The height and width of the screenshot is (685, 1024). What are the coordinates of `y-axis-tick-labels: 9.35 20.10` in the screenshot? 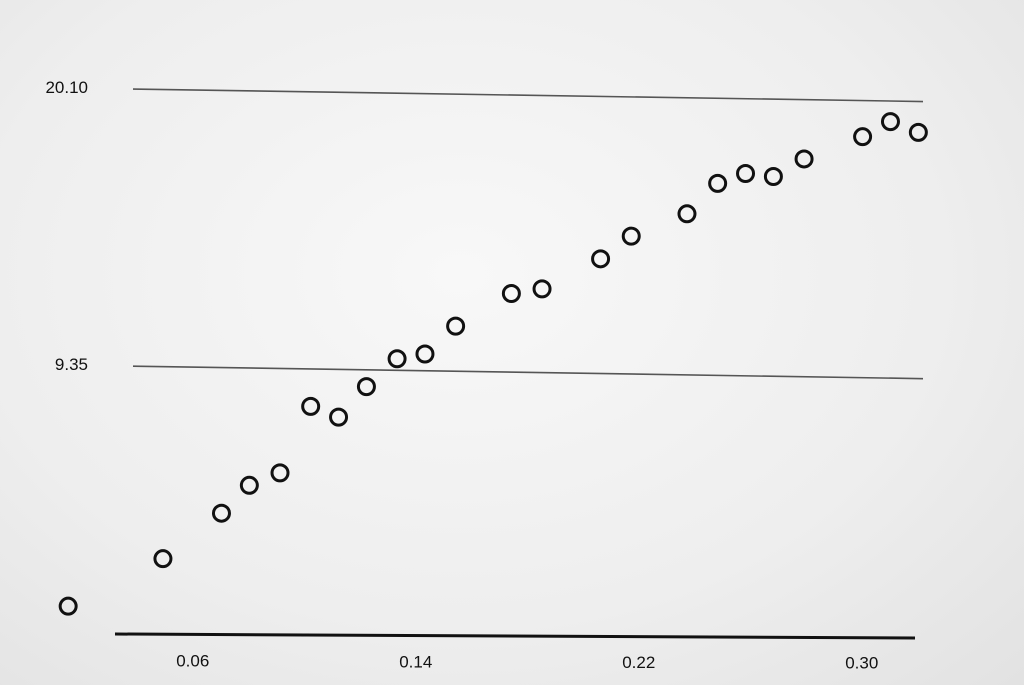 It's located at (66, 226).